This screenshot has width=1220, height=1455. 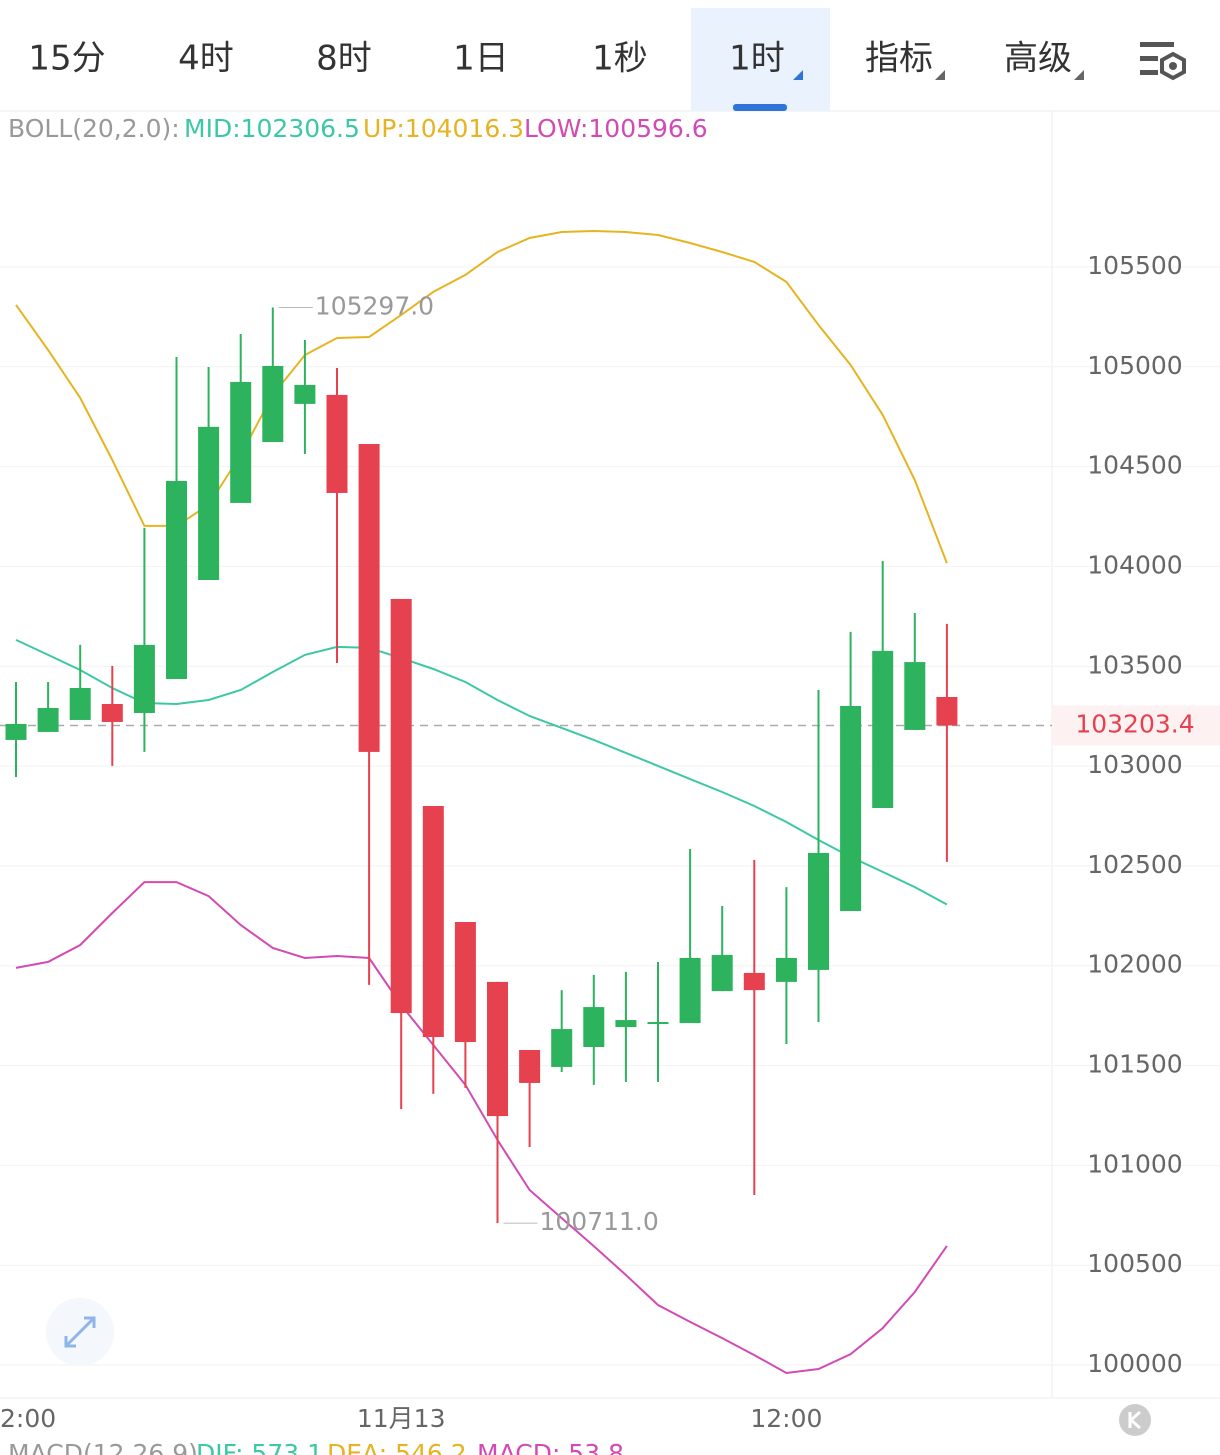 I want to click on expand-button, so click(x=80, y=1332).